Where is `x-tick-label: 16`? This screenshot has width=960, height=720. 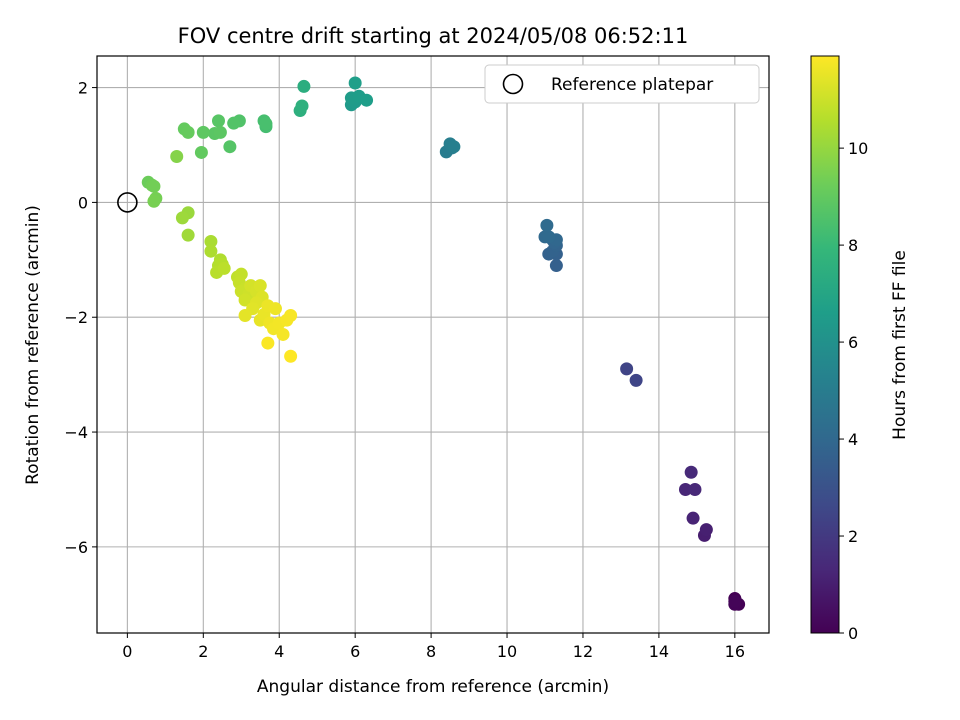
x-tick-label: 16 is located at coordinates (735, 651).